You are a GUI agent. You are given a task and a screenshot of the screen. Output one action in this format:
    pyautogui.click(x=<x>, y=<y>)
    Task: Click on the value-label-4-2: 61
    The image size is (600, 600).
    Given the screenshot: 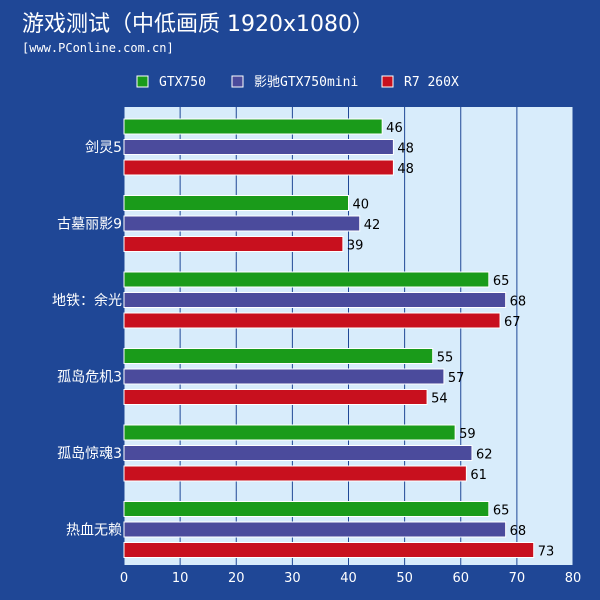 What is the action you would take?
    pyautogui.click(x=478, y=475)
    